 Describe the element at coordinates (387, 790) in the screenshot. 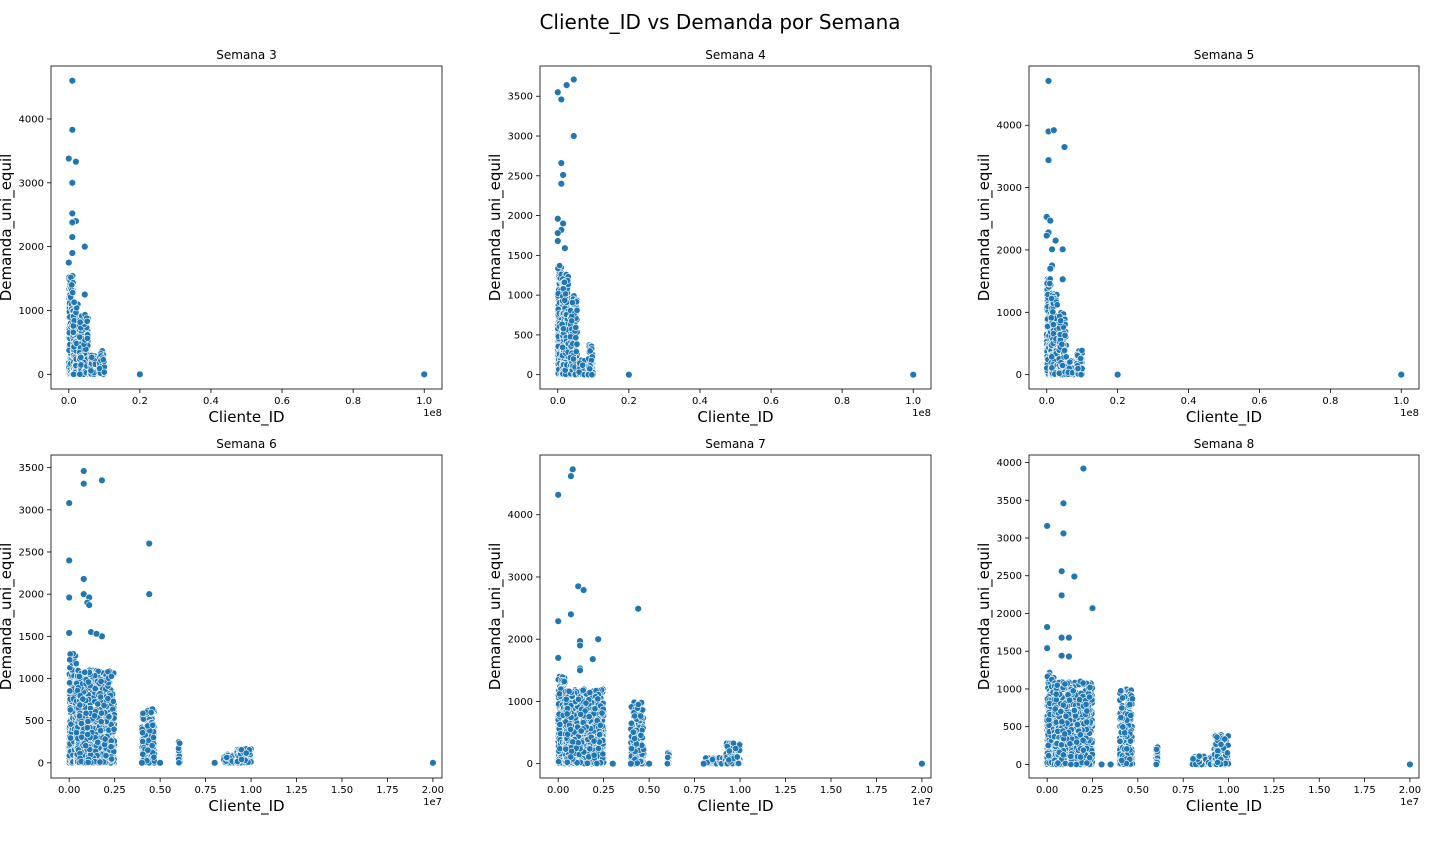

I see `x-tick-label: 1.75` at that location.